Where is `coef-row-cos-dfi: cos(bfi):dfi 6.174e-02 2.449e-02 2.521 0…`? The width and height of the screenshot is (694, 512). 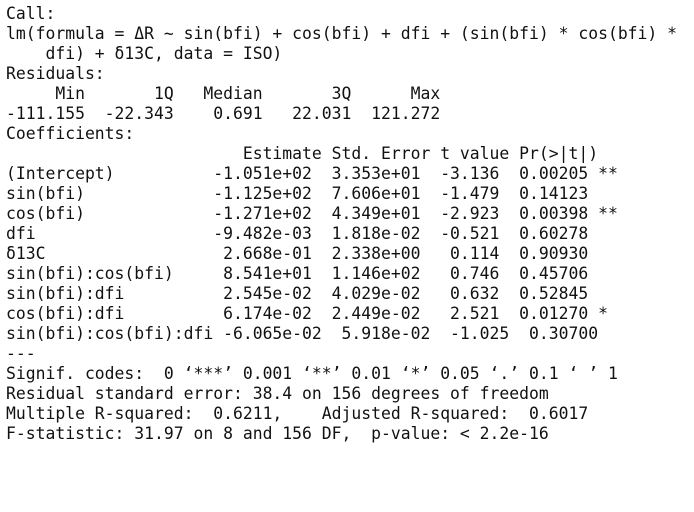
coef-row-cos-dfi: cos(bfi):dfi 6.174e-02 2.449e-02 2.521 0… is located at coordinates (307, 313).